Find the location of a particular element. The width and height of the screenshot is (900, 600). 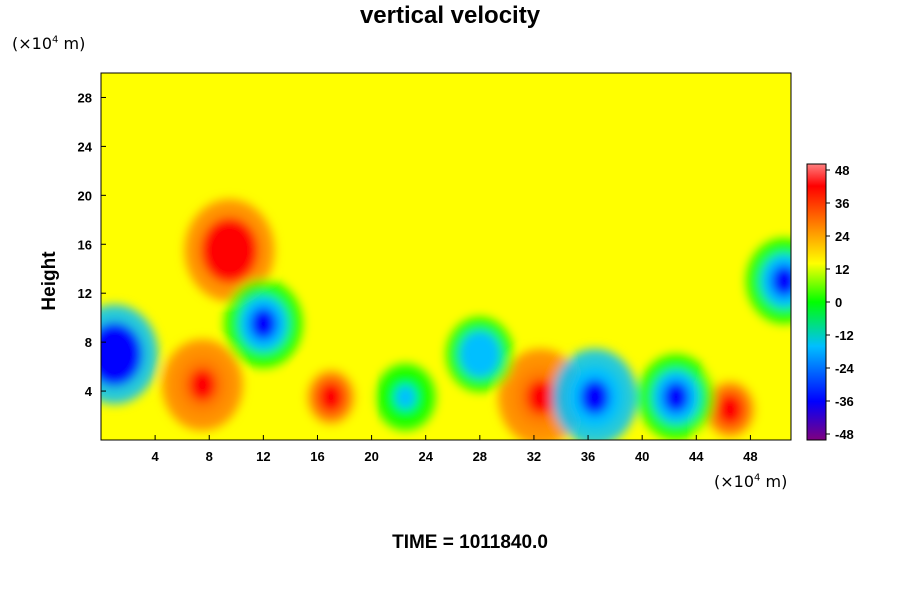

y-tick-label: 28 is located at coordinates (85, 97).